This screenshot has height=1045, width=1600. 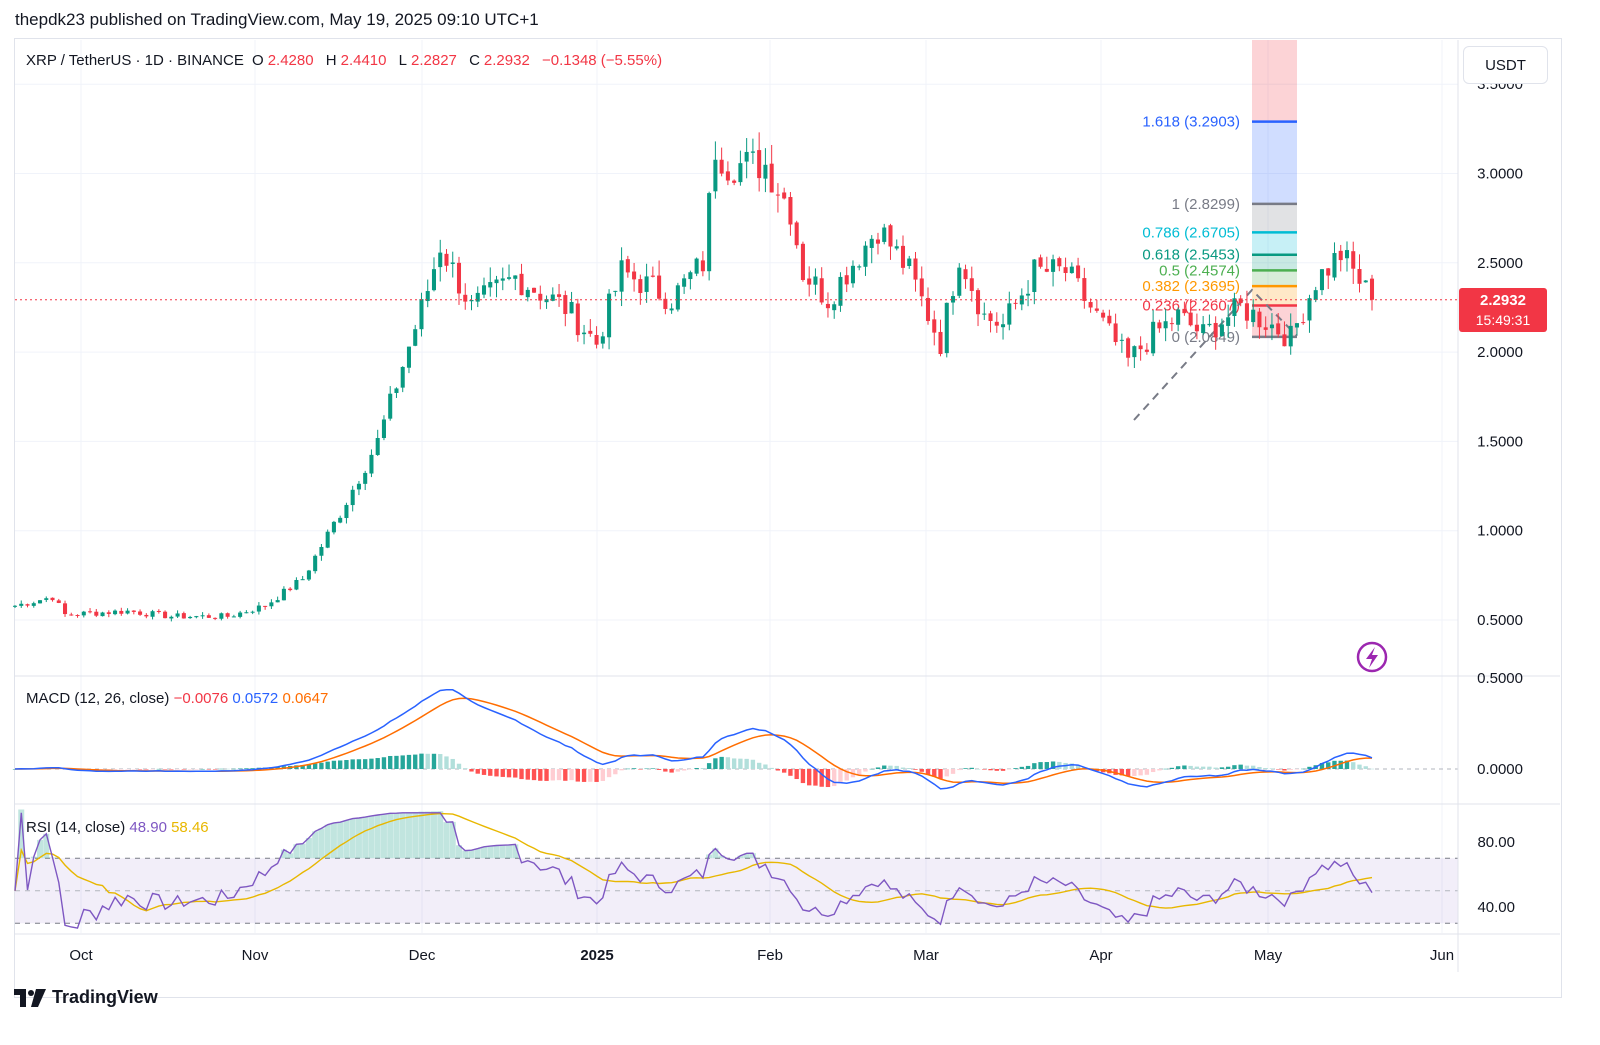 What do you see at coordinates (255, 698) in the screenshot?
I see `macd-value: 0.0572` at bounding box center [255, 698].